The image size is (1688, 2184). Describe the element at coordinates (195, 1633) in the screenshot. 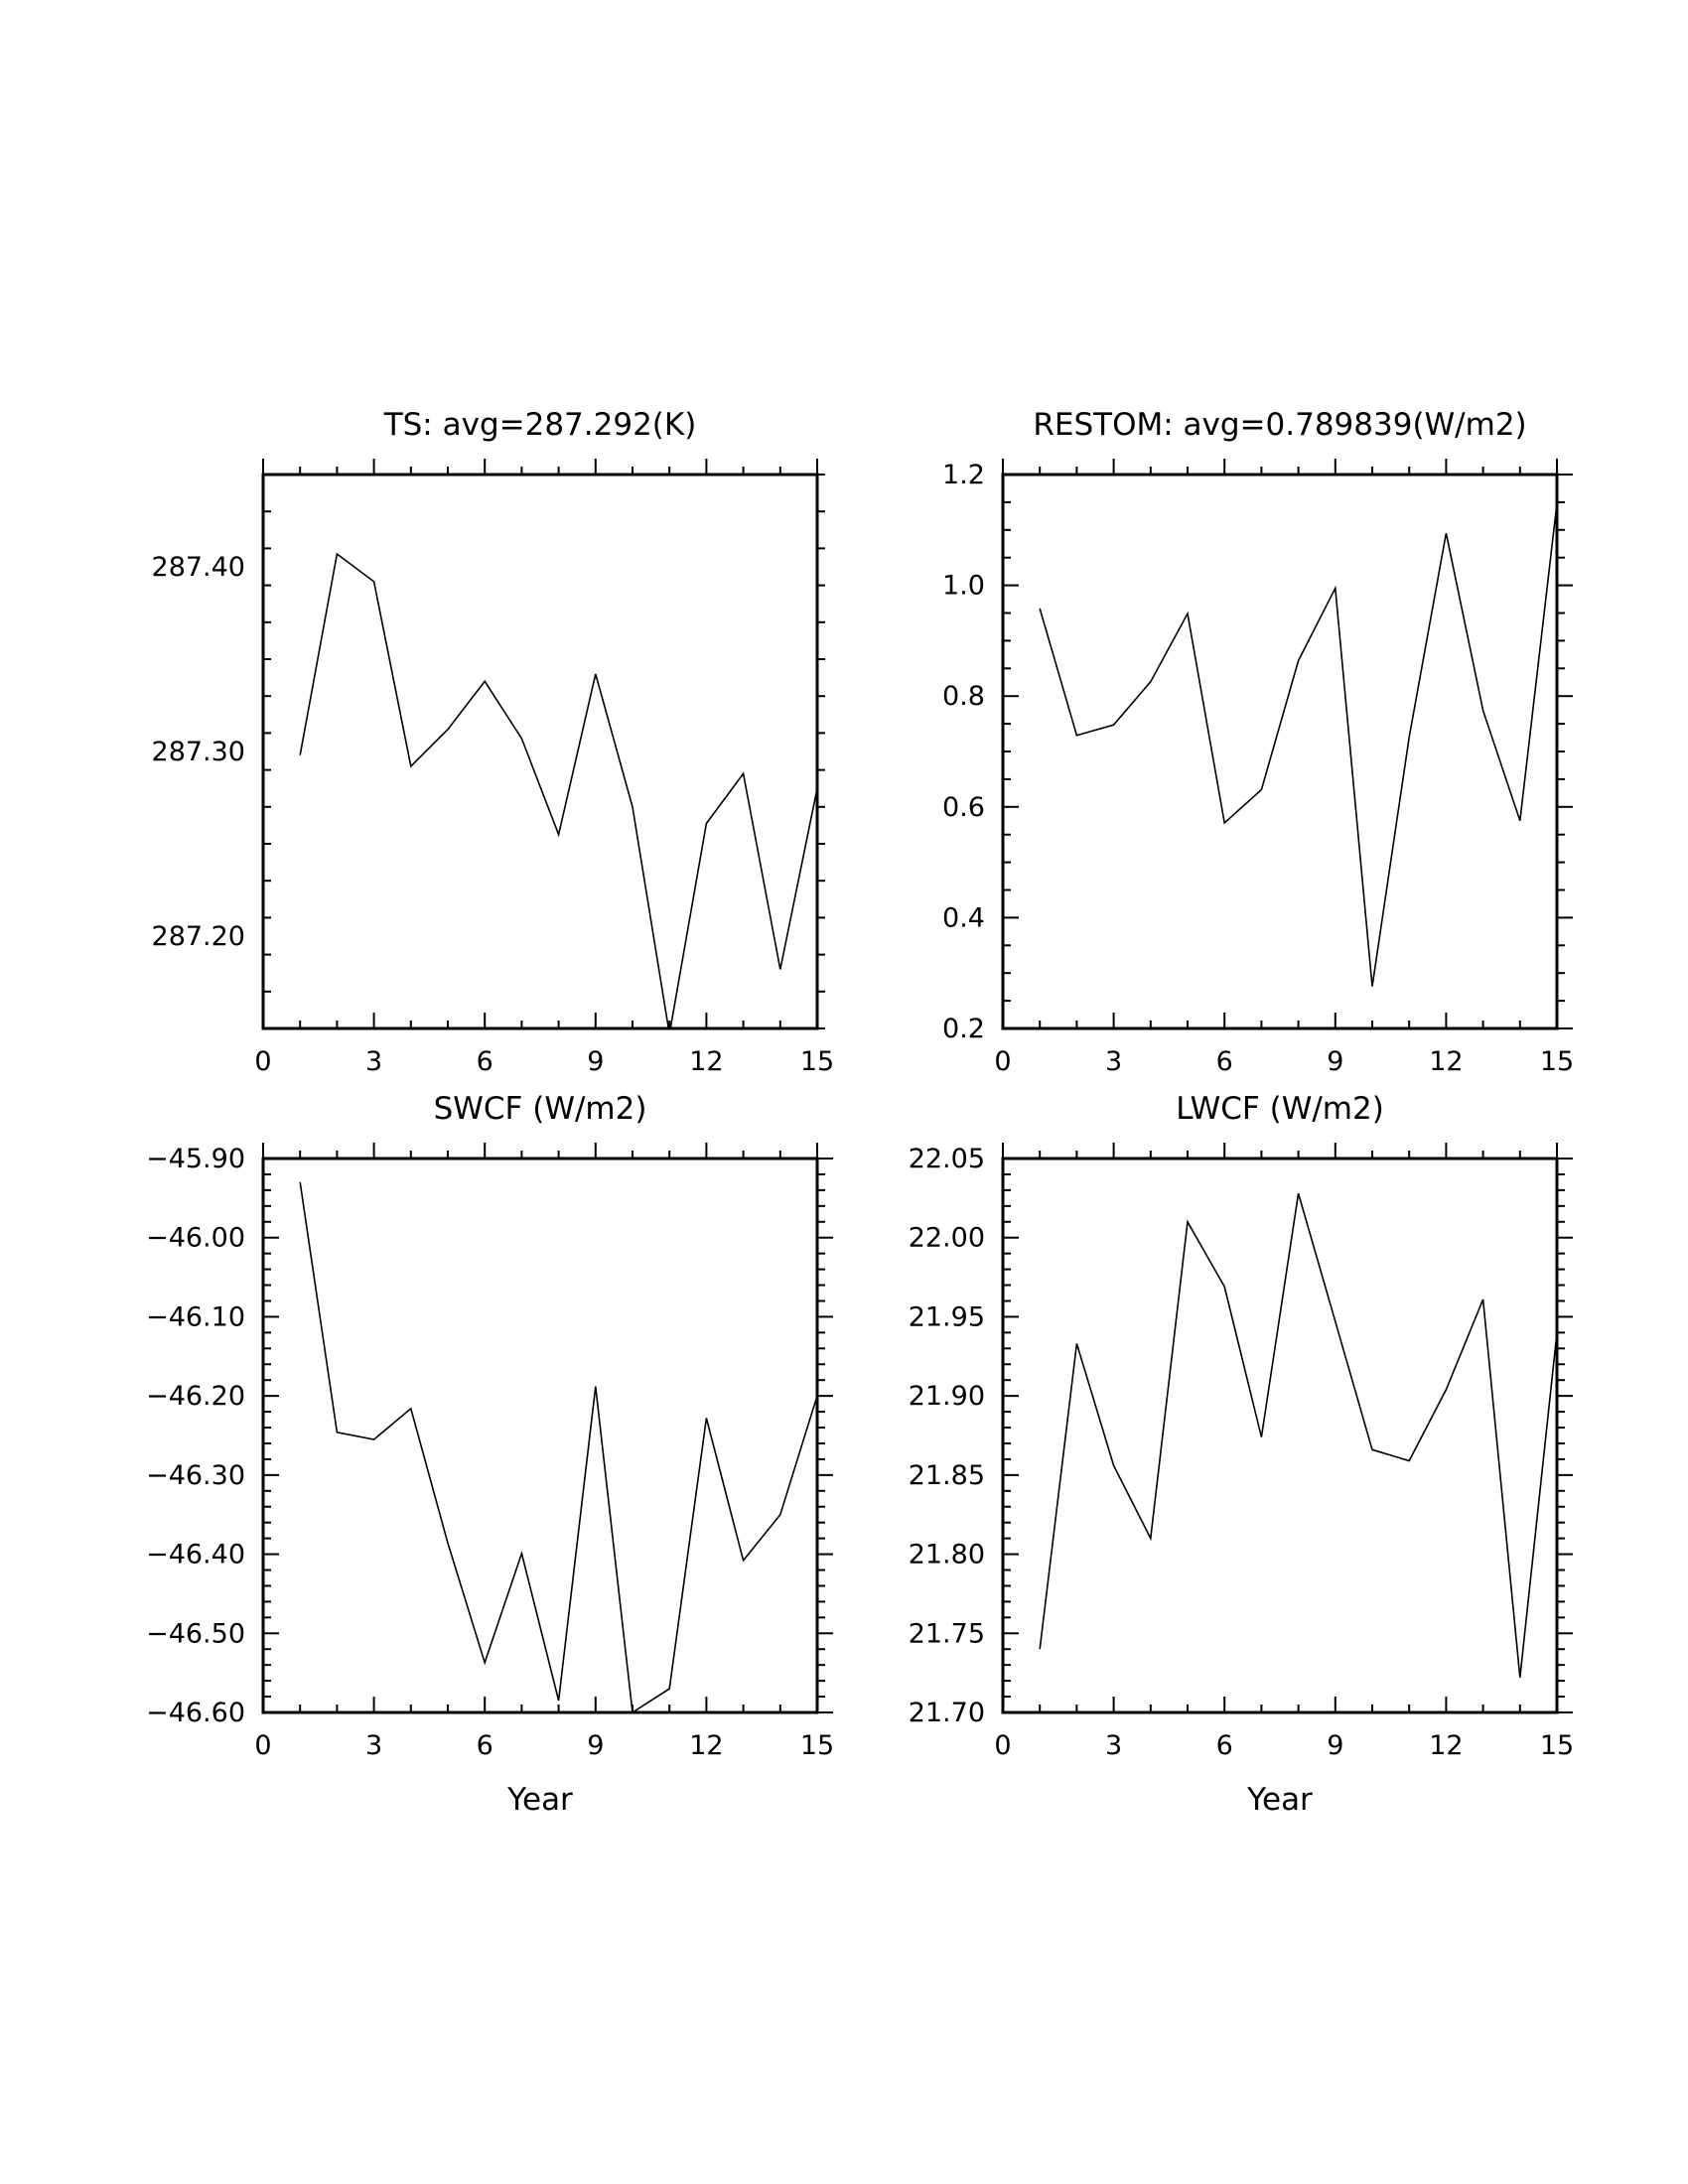

I see `y-tick-label: −46.50` at that location.